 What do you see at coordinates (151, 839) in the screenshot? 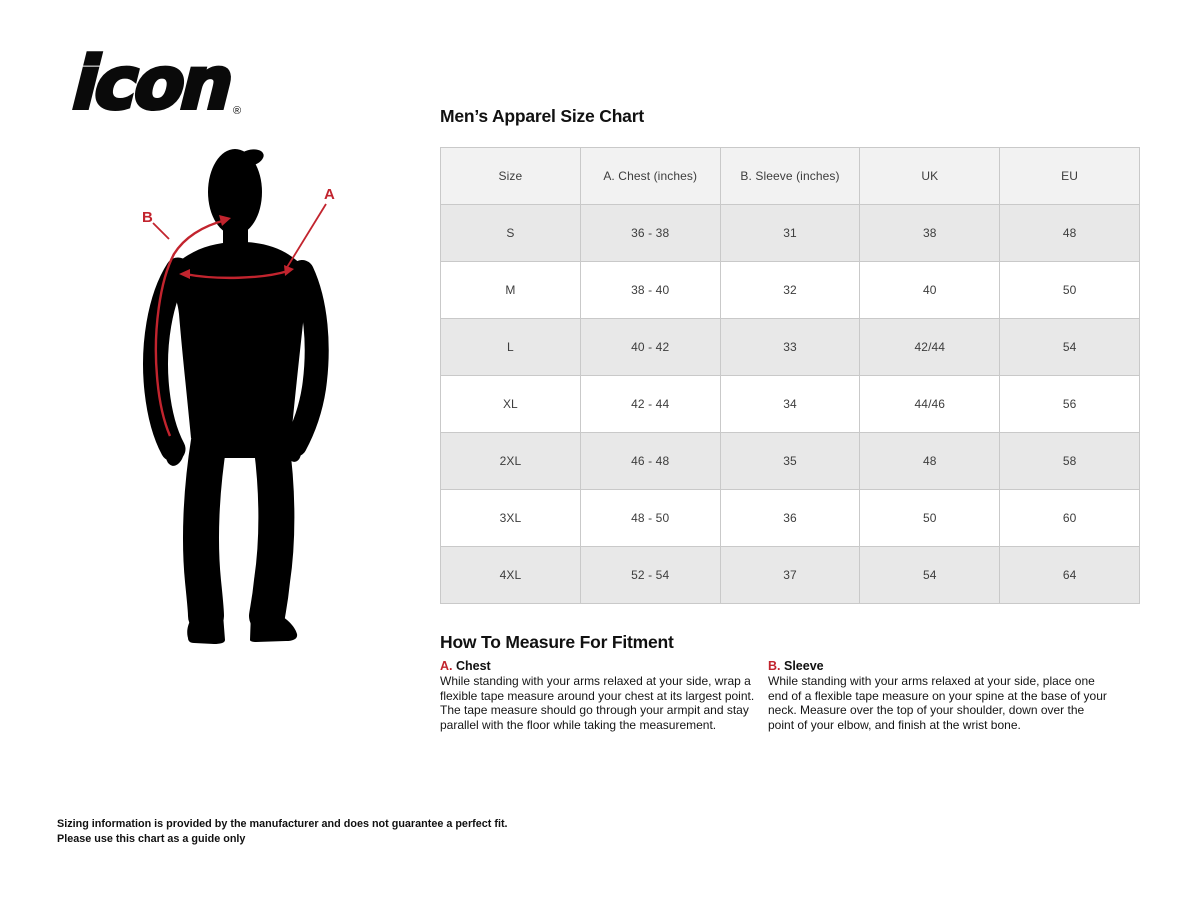
I see `disclaimer-line-2: Please use this chart as a guide only` at bounding box center [151, 839].